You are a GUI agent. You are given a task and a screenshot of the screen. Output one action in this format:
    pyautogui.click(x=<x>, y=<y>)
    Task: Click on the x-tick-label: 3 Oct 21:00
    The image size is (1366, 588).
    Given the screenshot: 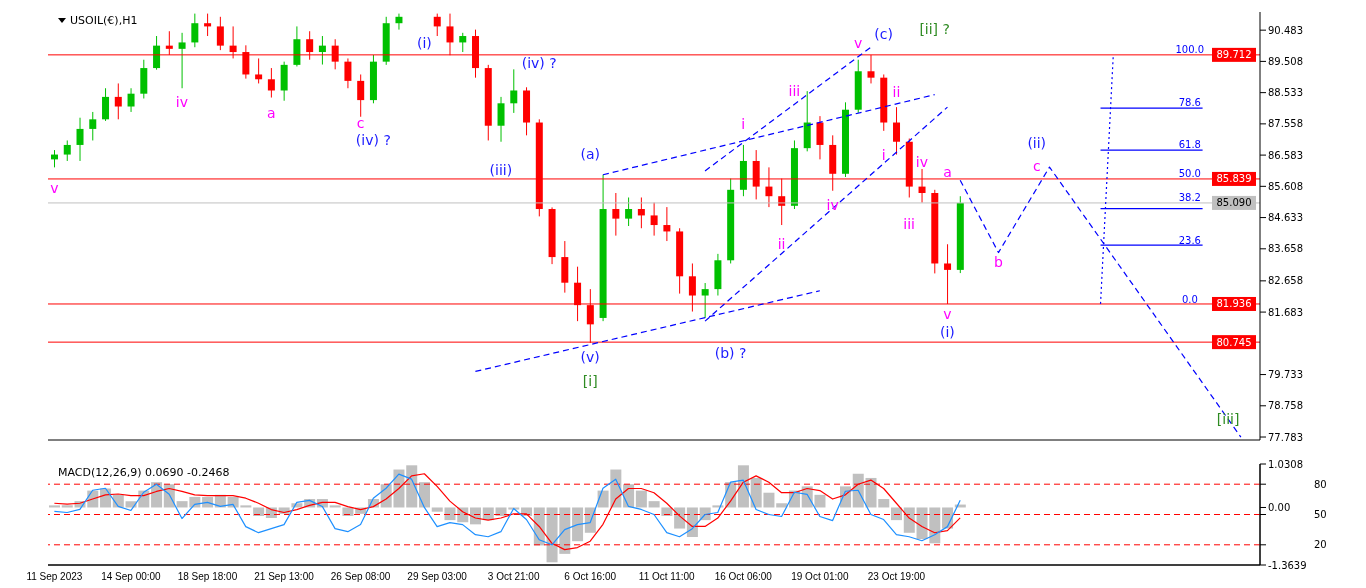 What is the action you would take?
    pyautogui.click(x=513, y=577)
    